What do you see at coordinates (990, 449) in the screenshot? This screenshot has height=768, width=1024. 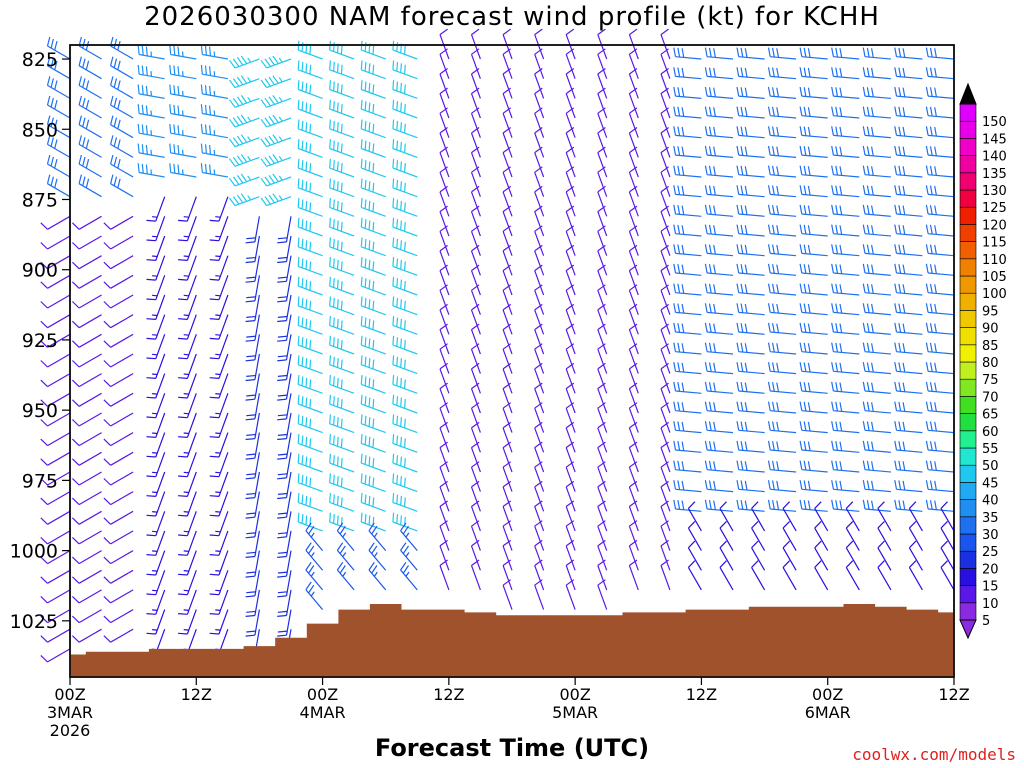 I see `colorbar-label: 55` at bounding box center [990, 449].